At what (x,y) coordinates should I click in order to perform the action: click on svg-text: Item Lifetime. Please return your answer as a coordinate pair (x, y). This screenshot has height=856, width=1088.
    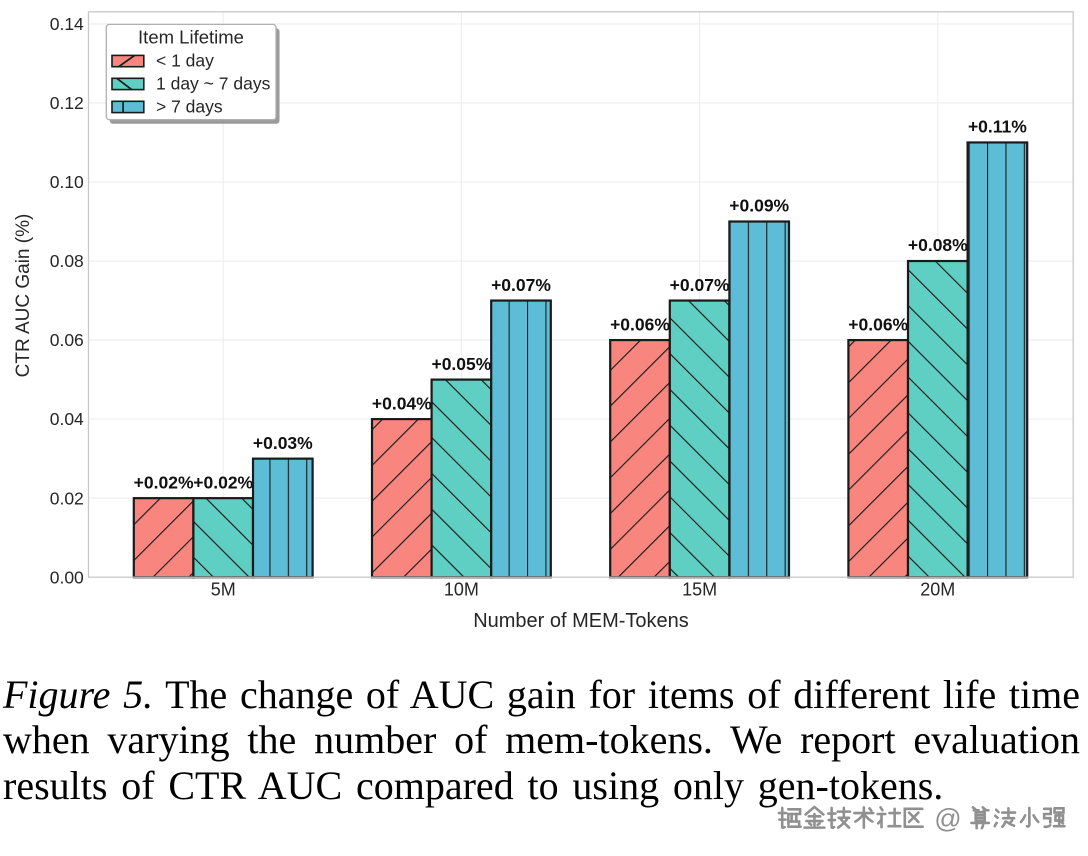
    Looking at the image, I should click on (191, 36).